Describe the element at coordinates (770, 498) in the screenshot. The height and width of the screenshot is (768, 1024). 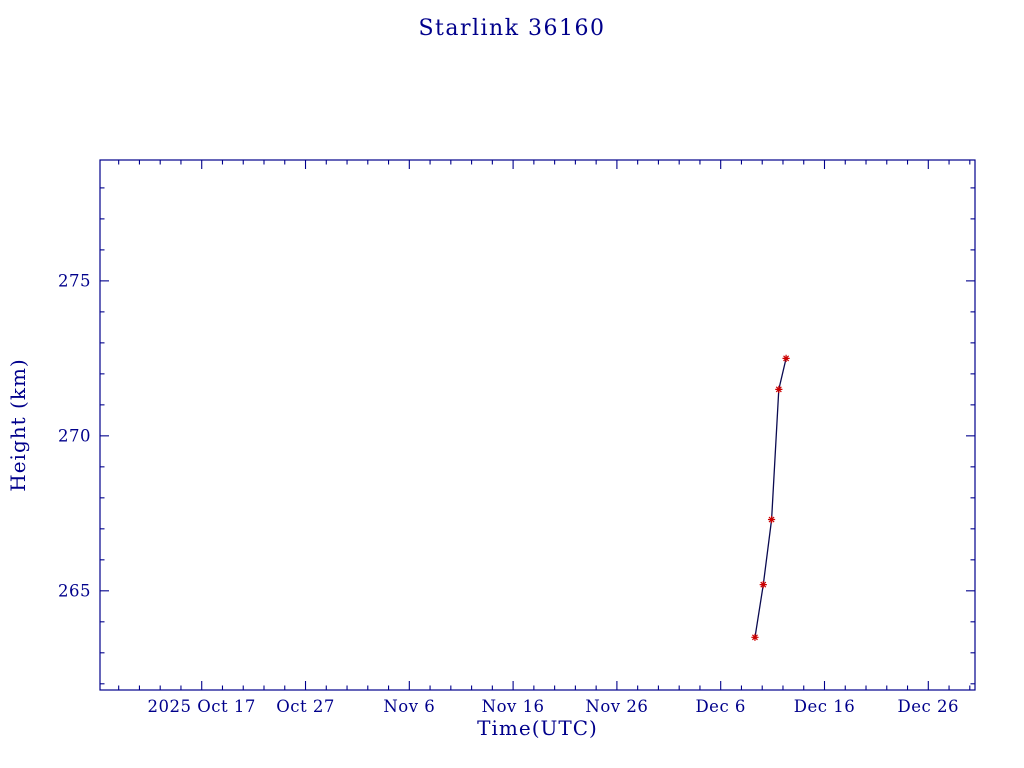
I see `height-series-line` at that location.